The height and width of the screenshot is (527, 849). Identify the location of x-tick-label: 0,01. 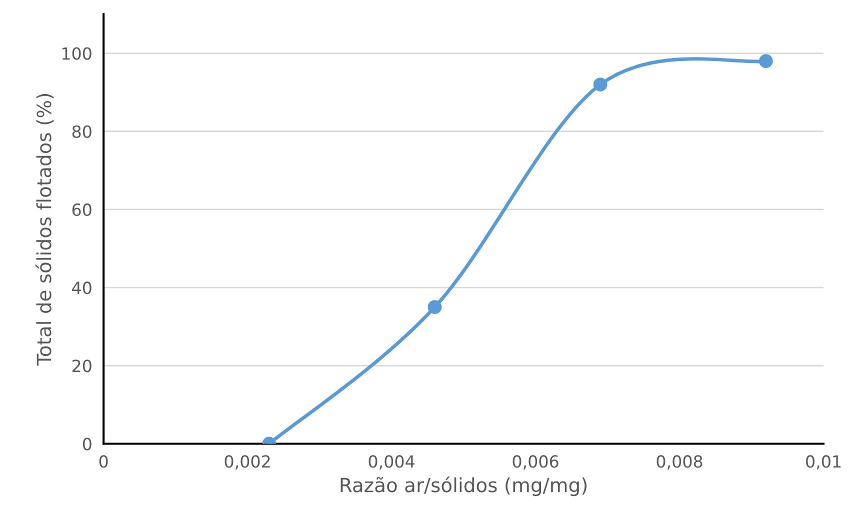
(823, 462).